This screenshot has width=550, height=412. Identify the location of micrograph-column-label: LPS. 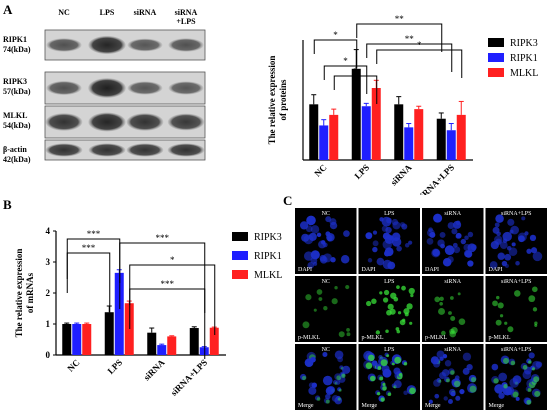
(389, 214).